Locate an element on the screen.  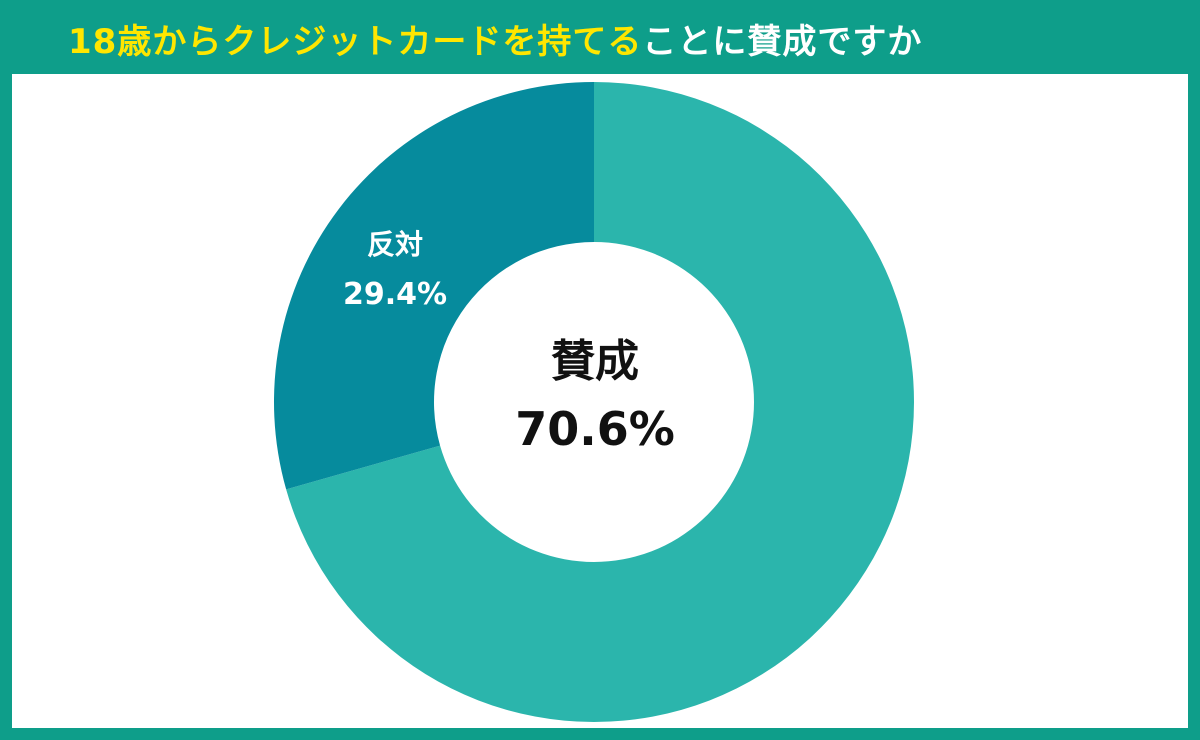
chart-title-highlight: 18歳からクレジットカードを持てる is located at coordinates (355, 42).